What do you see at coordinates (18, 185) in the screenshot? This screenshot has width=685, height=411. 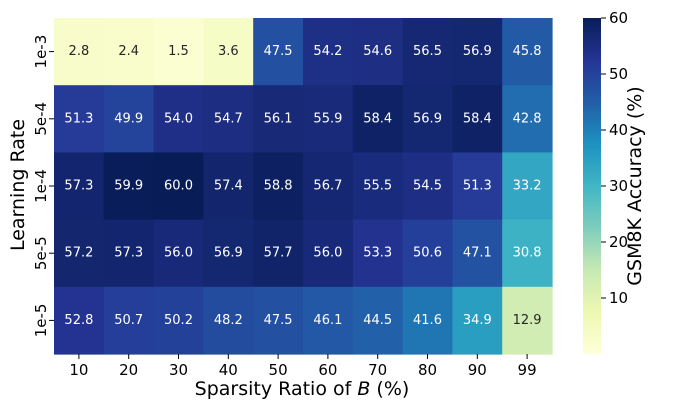 I see `y-axis-label: Learning Rate` at bounding box center [18, 185].